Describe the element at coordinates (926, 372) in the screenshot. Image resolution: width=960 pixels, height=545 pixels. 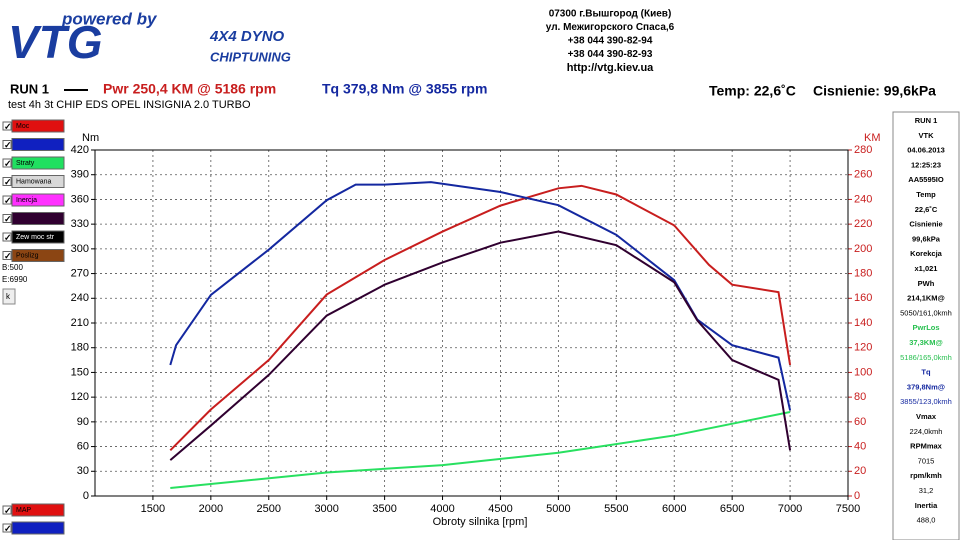
I see `panel-text: Tq` at that location.